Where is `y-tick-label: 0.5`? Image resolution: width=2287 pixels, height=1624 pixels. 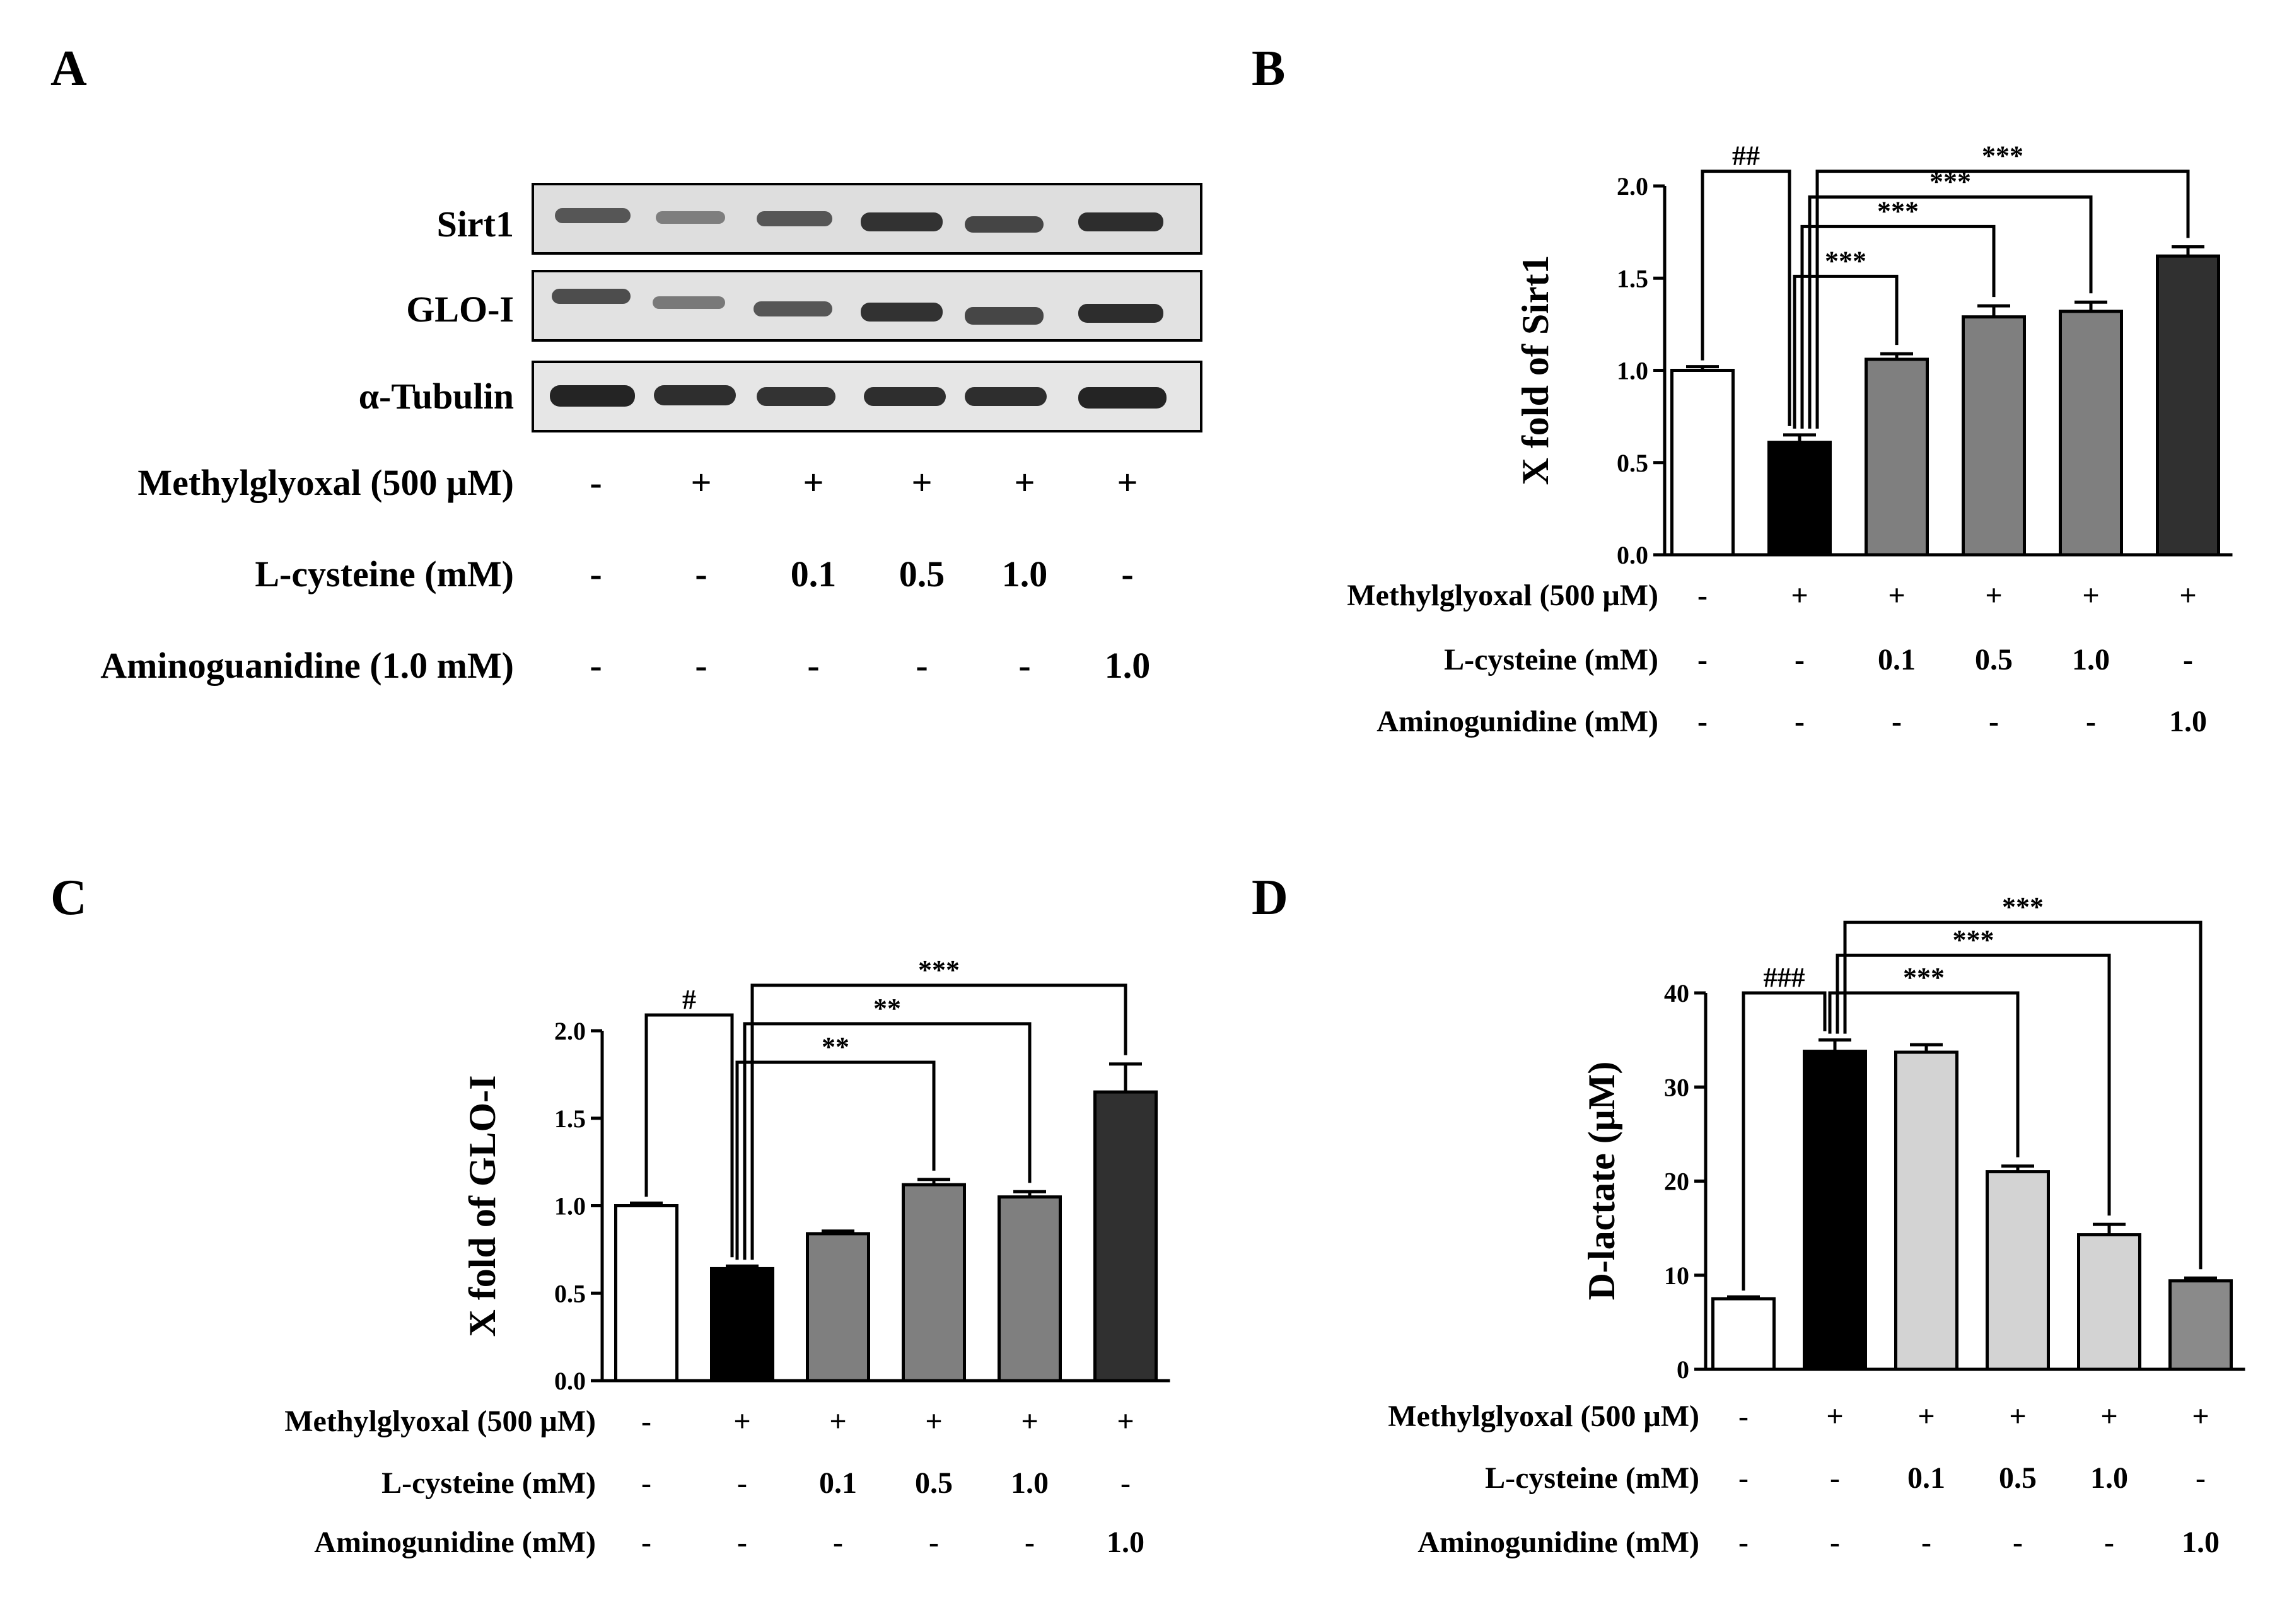
y-tick-label: 0.5 is located at coordinates (1632, 463).